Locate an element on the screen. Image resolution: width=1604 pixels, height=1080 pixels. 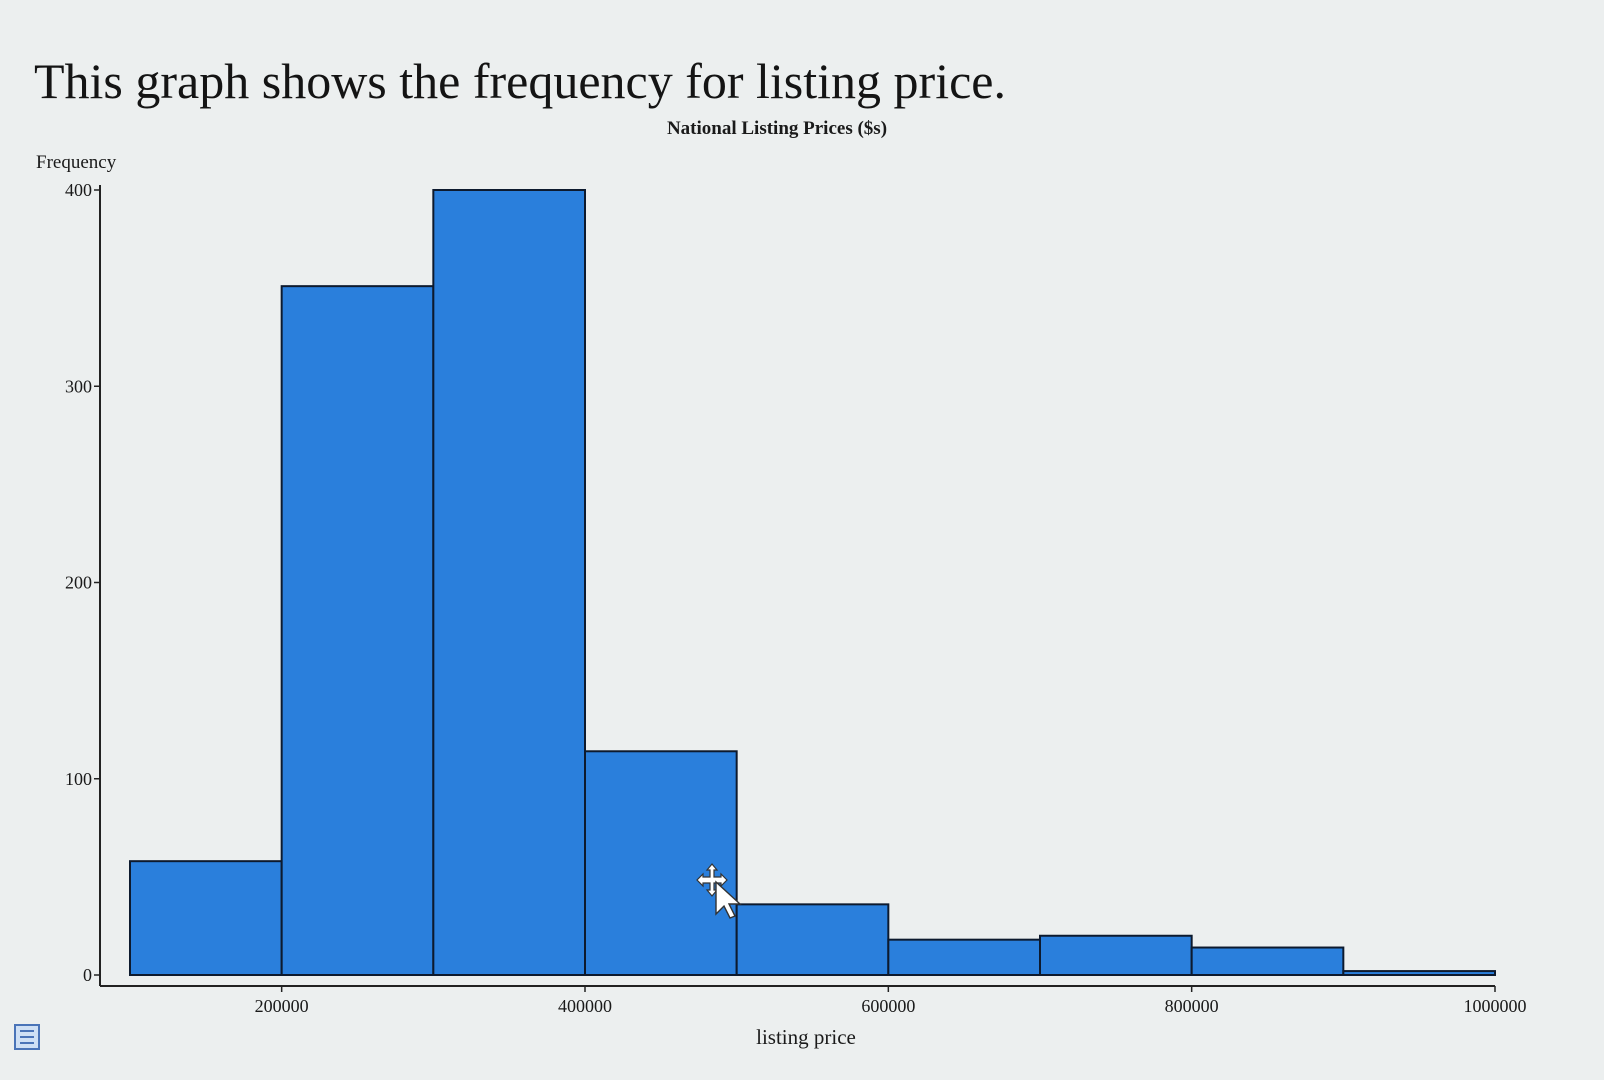
x-tick-label: 200000 is located at coordinates (282, 1006).